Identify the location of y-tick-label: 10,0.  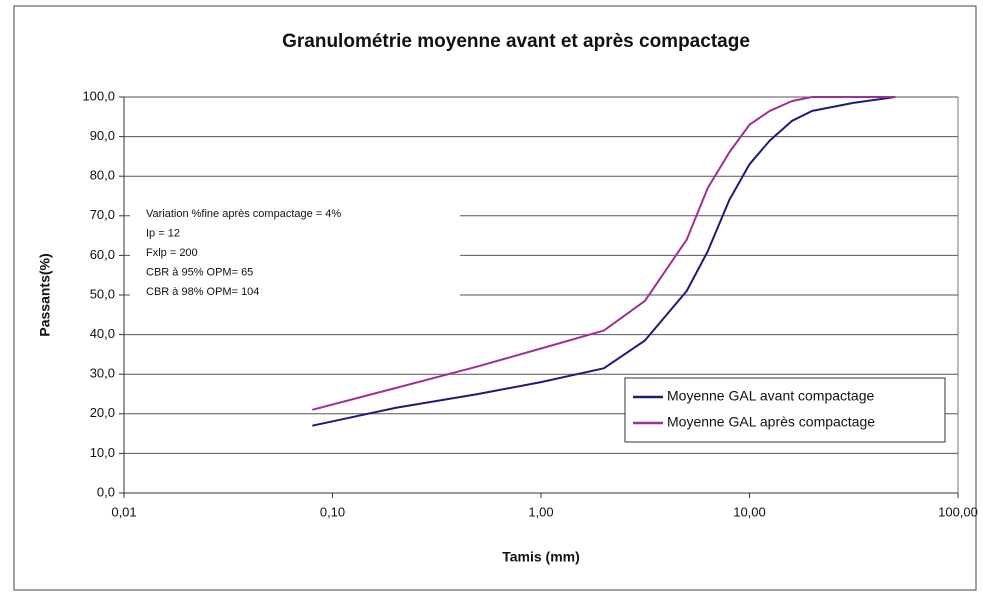
(102, 452).